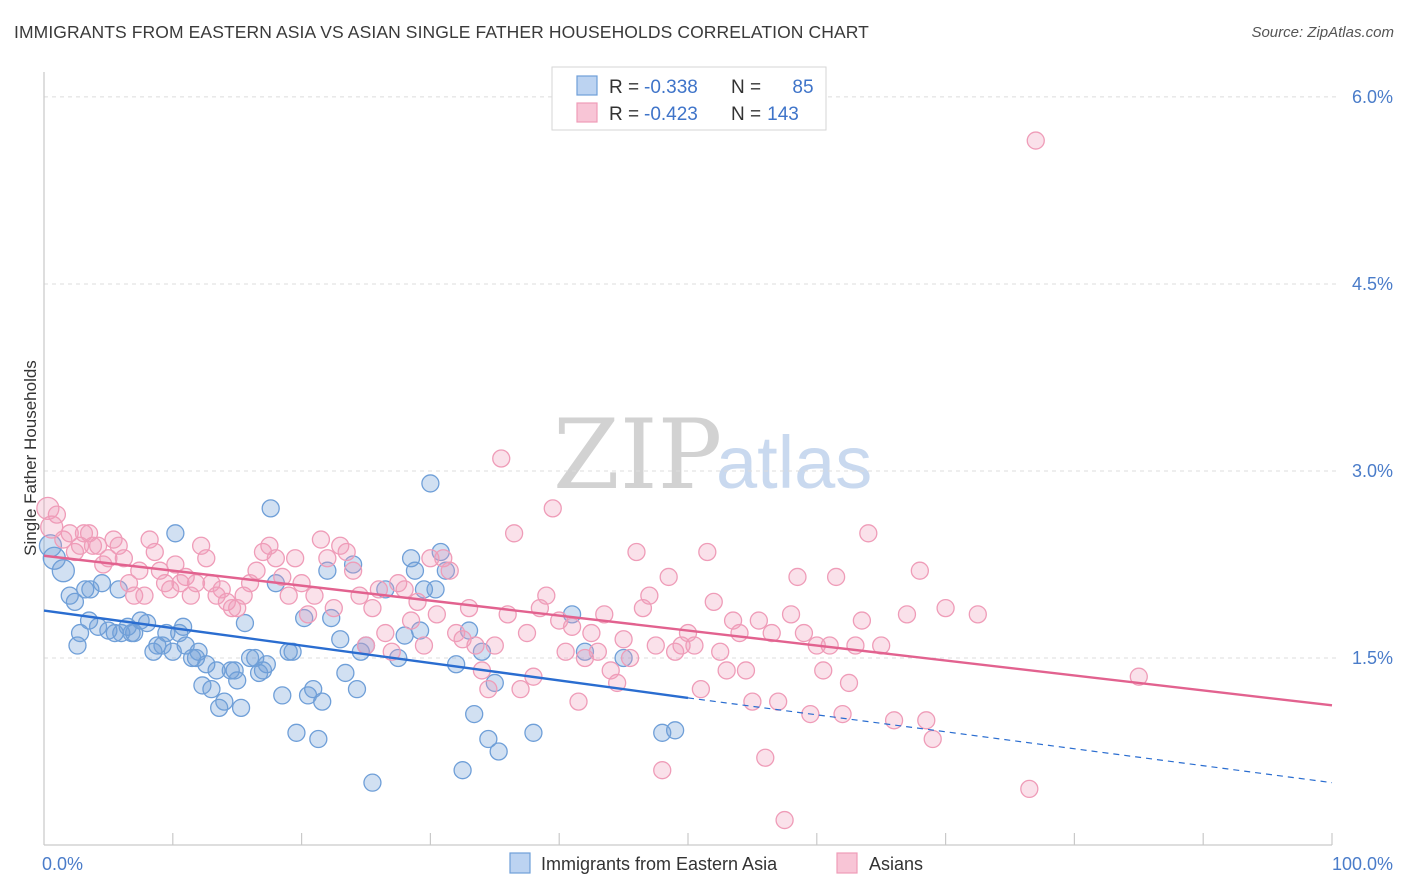  What do you see at coordinates (1322, 32) in the screenshot?
I see `chart-source: Source: ZipAtlas.com` at bounding box center [1322, 32].